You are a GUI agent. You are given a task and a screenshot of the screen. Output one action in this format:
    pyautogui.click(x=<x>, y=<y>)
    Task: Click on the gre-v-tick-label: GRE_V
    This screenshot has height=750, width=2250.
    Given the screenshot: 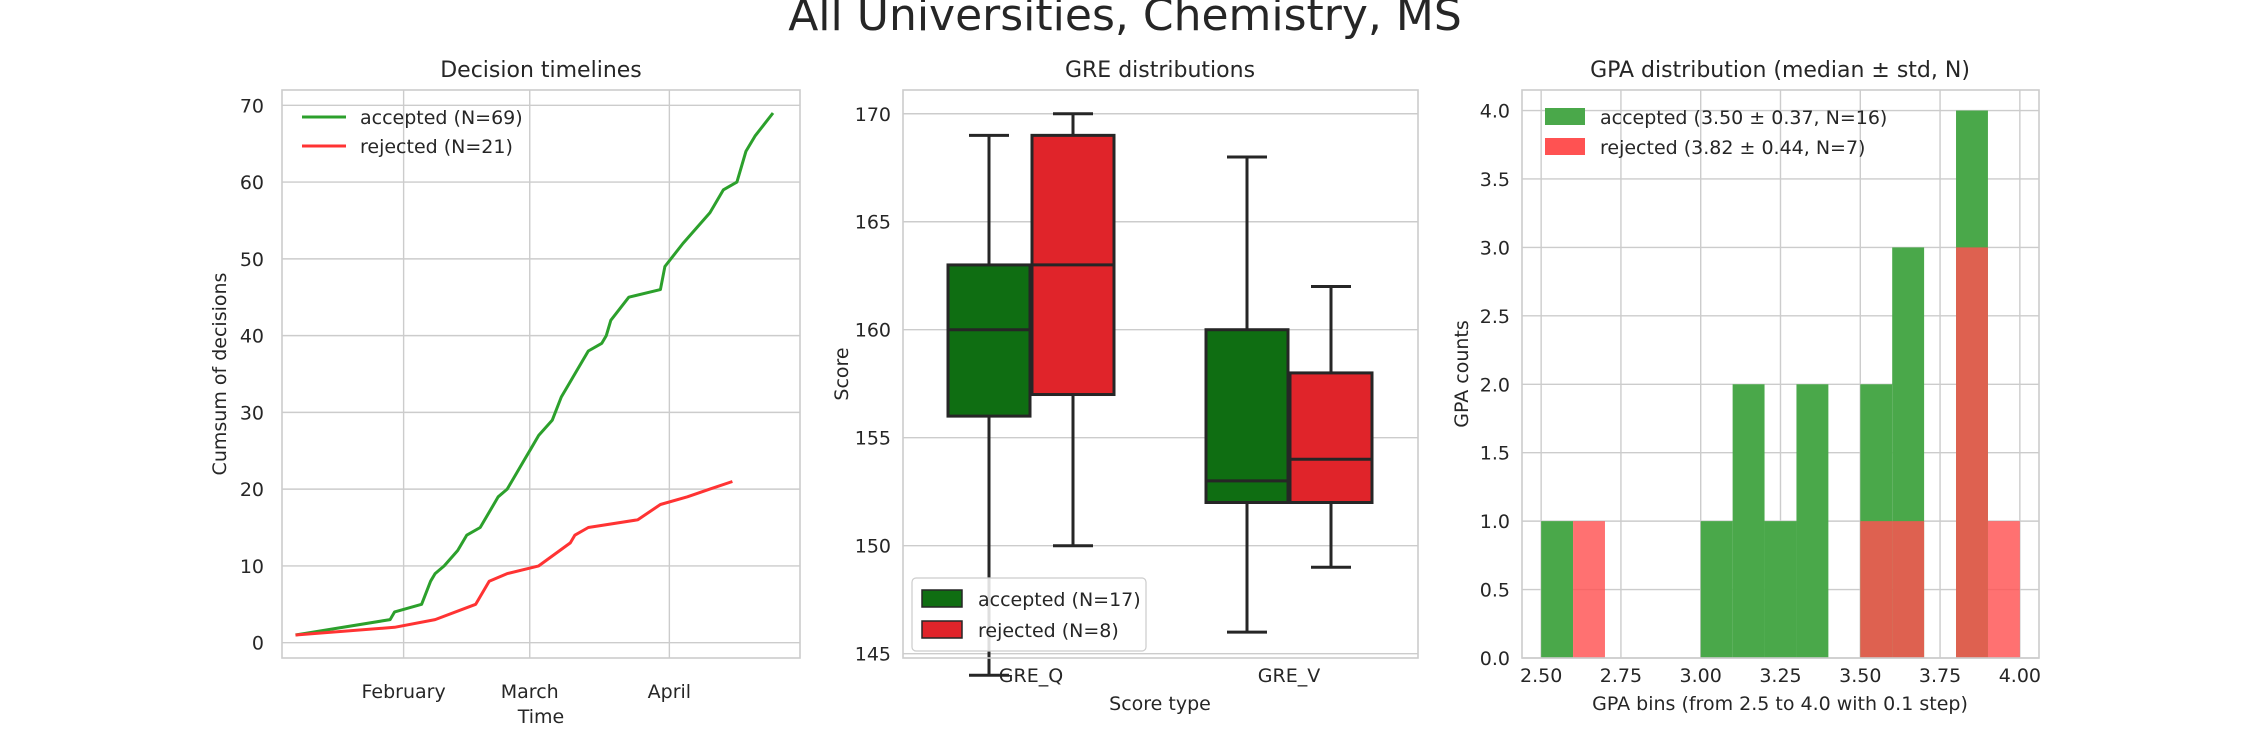 What is the action you would take?
    pyautogui.click(x=1289, y=676)
    